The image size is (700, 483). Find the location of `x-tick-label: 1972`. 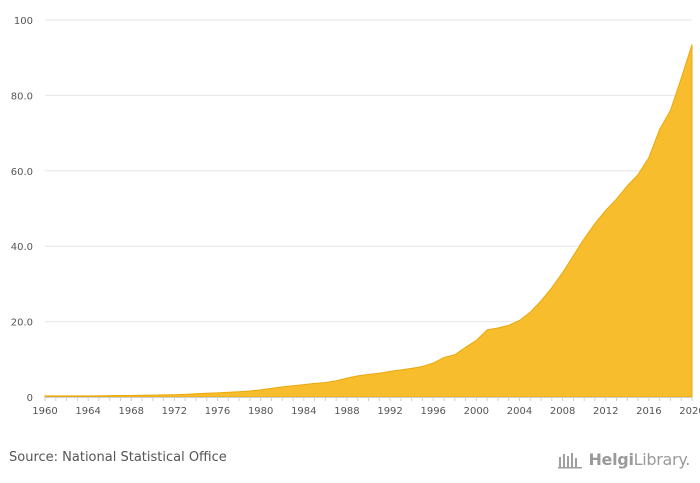

x-tick-label: 1972 is located at coordinates (174, 411).